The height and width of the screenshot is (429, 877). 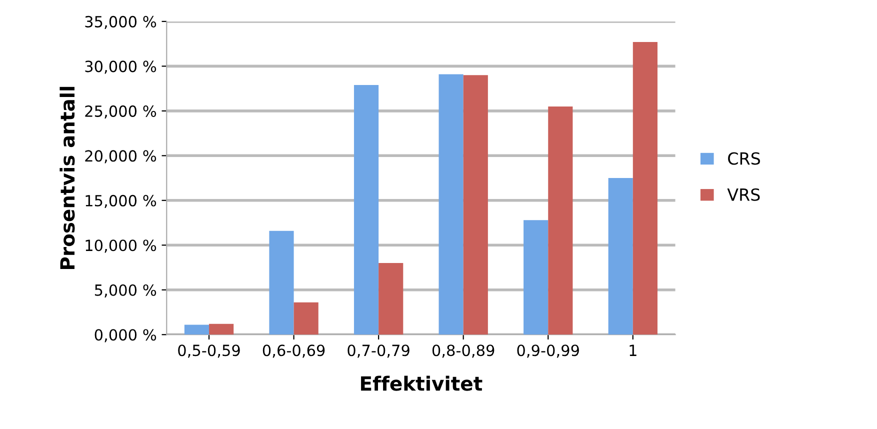 I want to click on y-tick-label: 10,000 %, so click(x=121, y=246).